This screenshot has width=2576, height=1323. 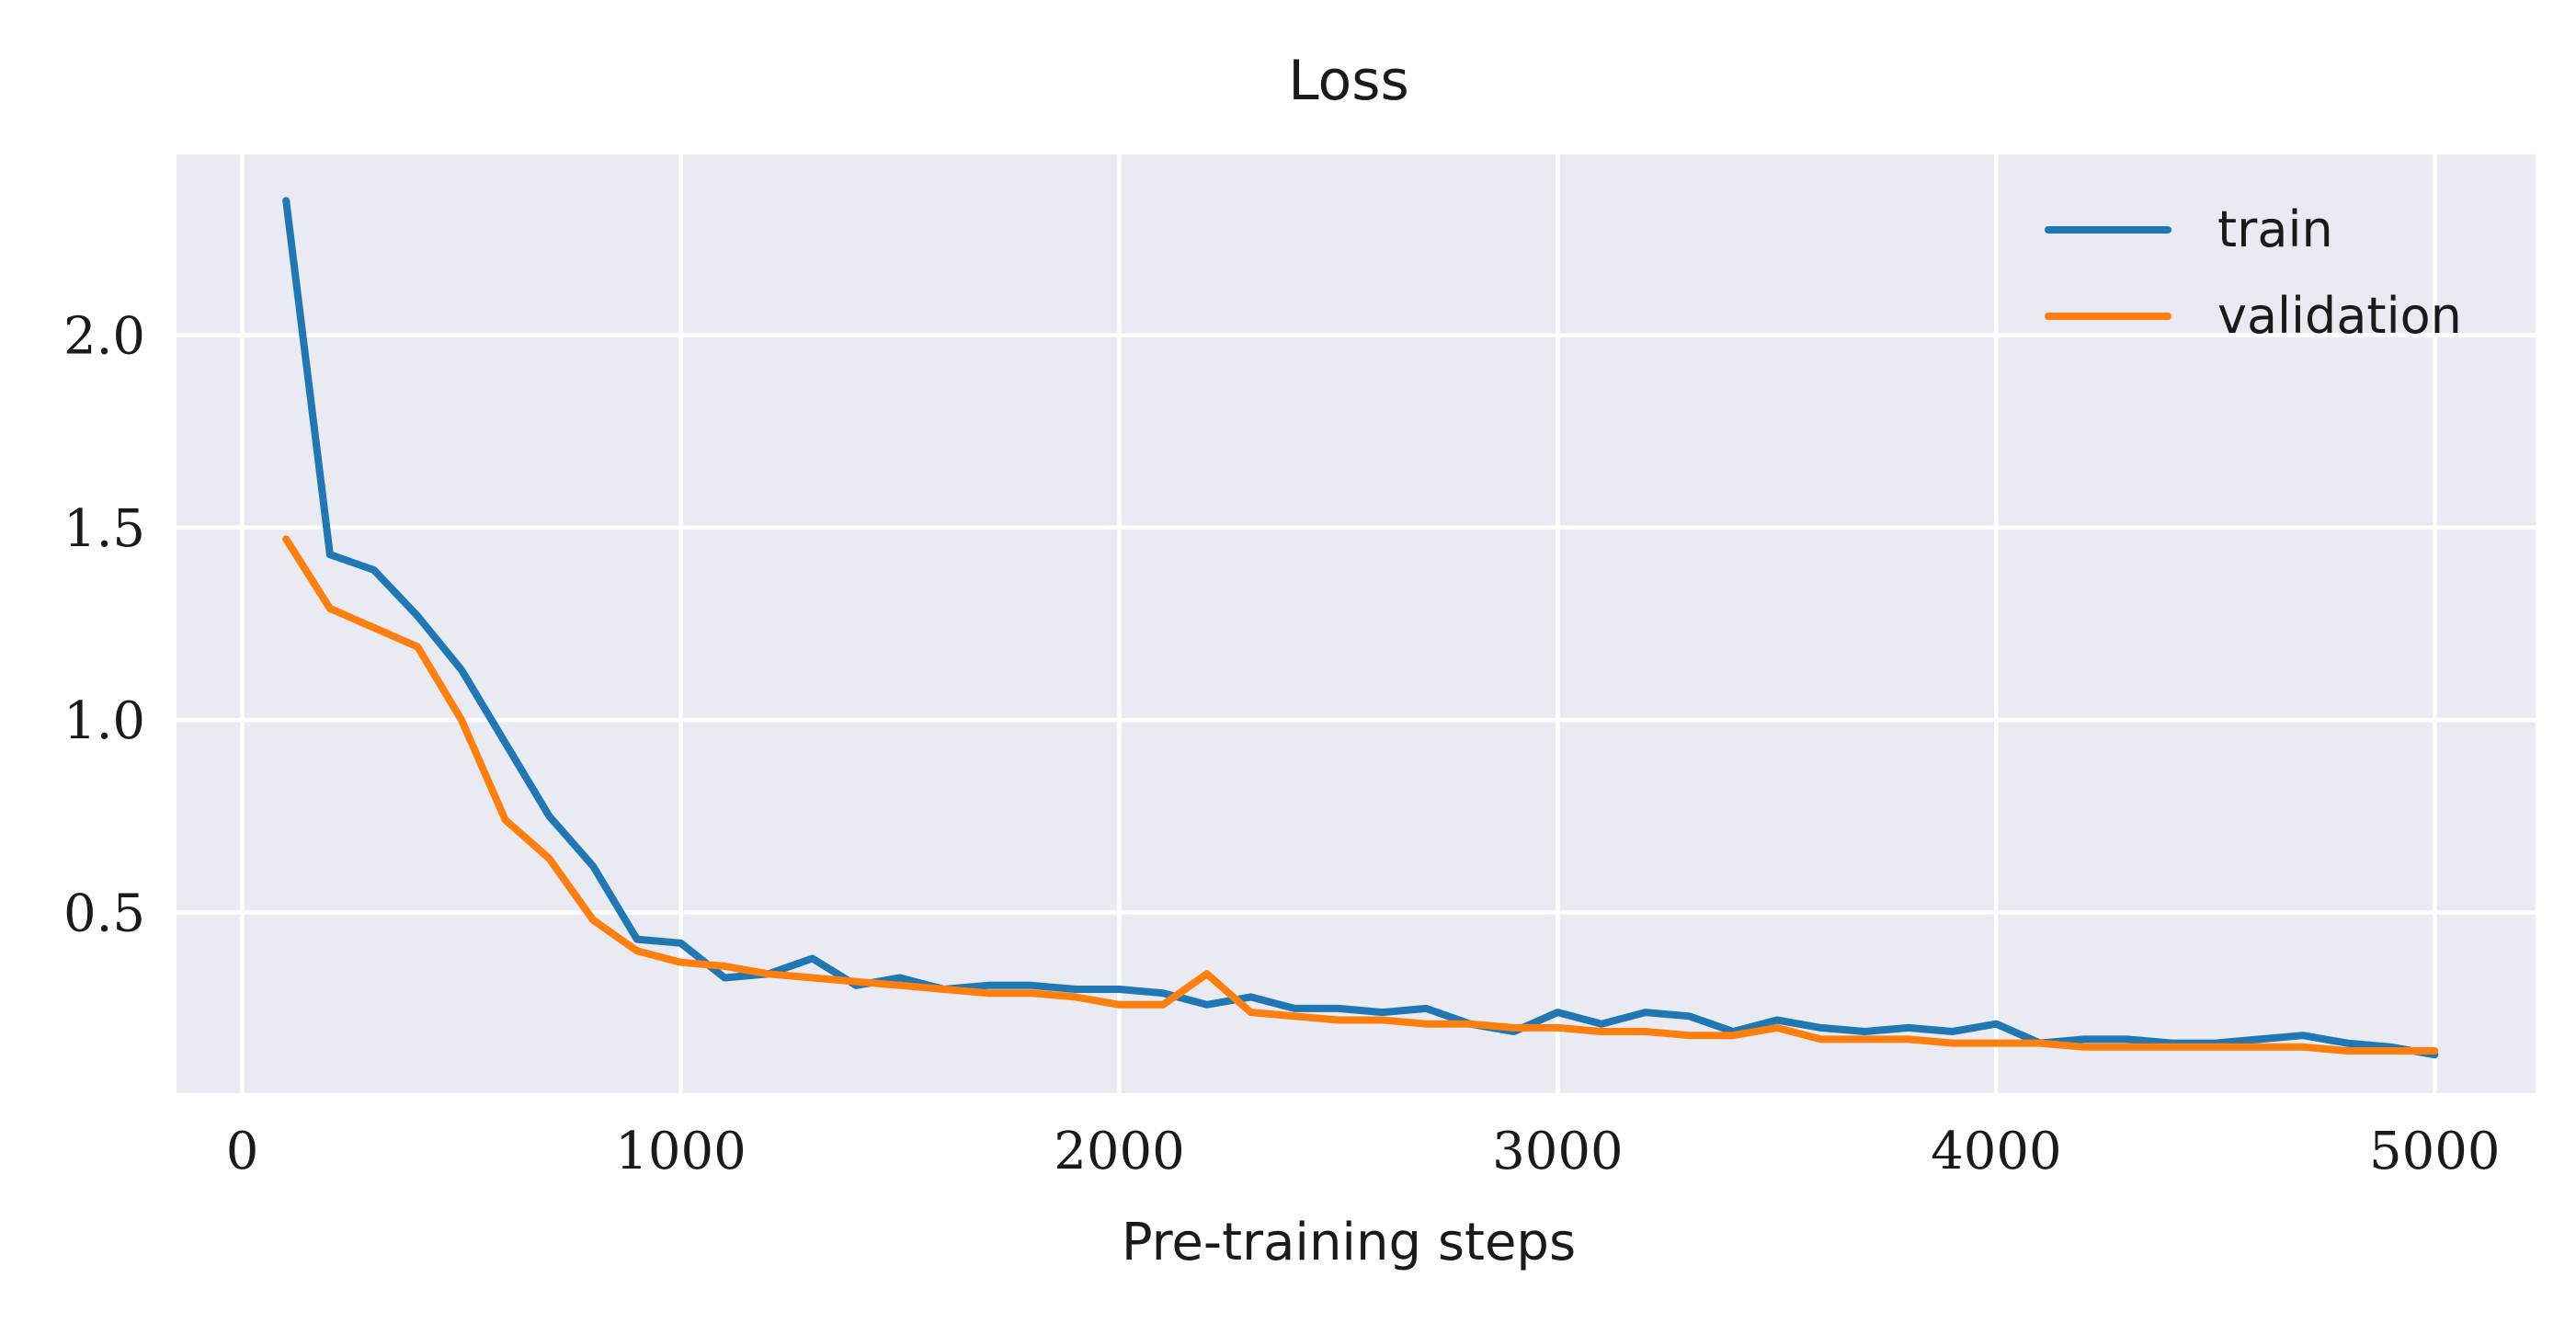 What do you see at coordinates (1363, 1151) in the screenshot?
I see `x-tick-labels: 0 1000 2000 3000 4000 5000` at bounding box center [1363, 1151].